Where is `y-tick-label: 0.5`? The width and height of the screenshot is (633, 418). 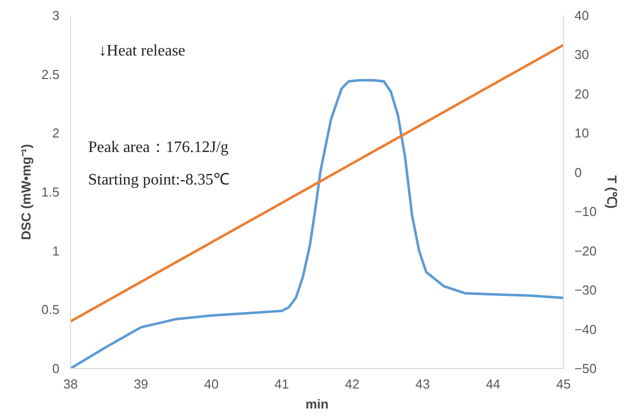 y-tick-label: 0.5 is located at coordinates (50, 310).